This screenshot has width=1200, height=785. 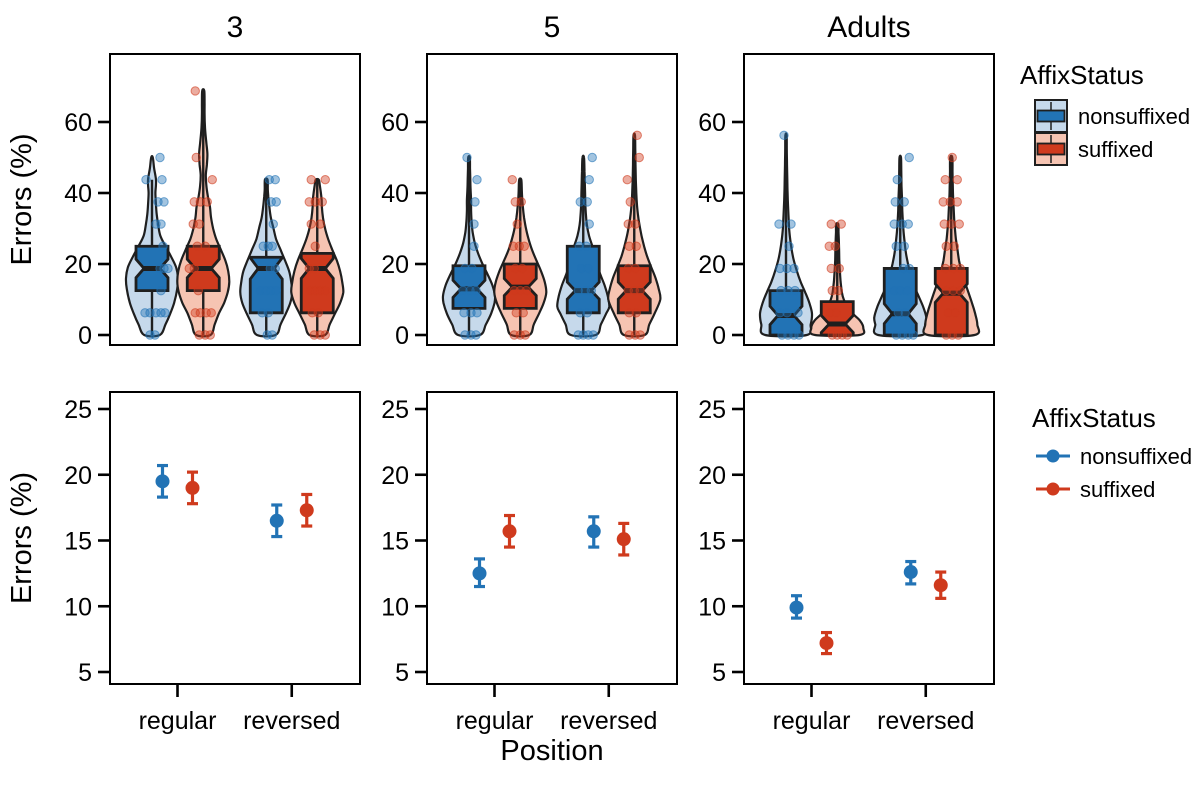 I want to click on legend-label: suffixed, so click(x=1115, y=149).